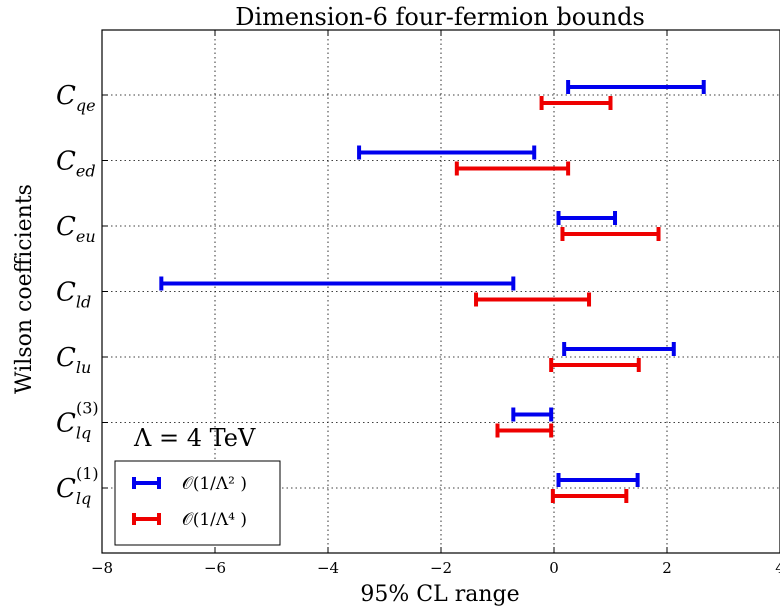 The width and height of the screenshot is (780, 611). Describe the element at coordinates (214, 484) in the screenshot. I see `legend-label: 𝒪(1/Λ² )` at that location.